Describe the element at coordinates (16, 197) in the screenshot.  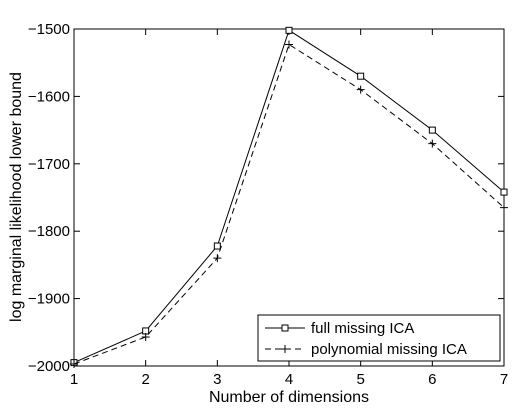
I see `y-axis-label: log marginal likelihood lower bound` at that location.